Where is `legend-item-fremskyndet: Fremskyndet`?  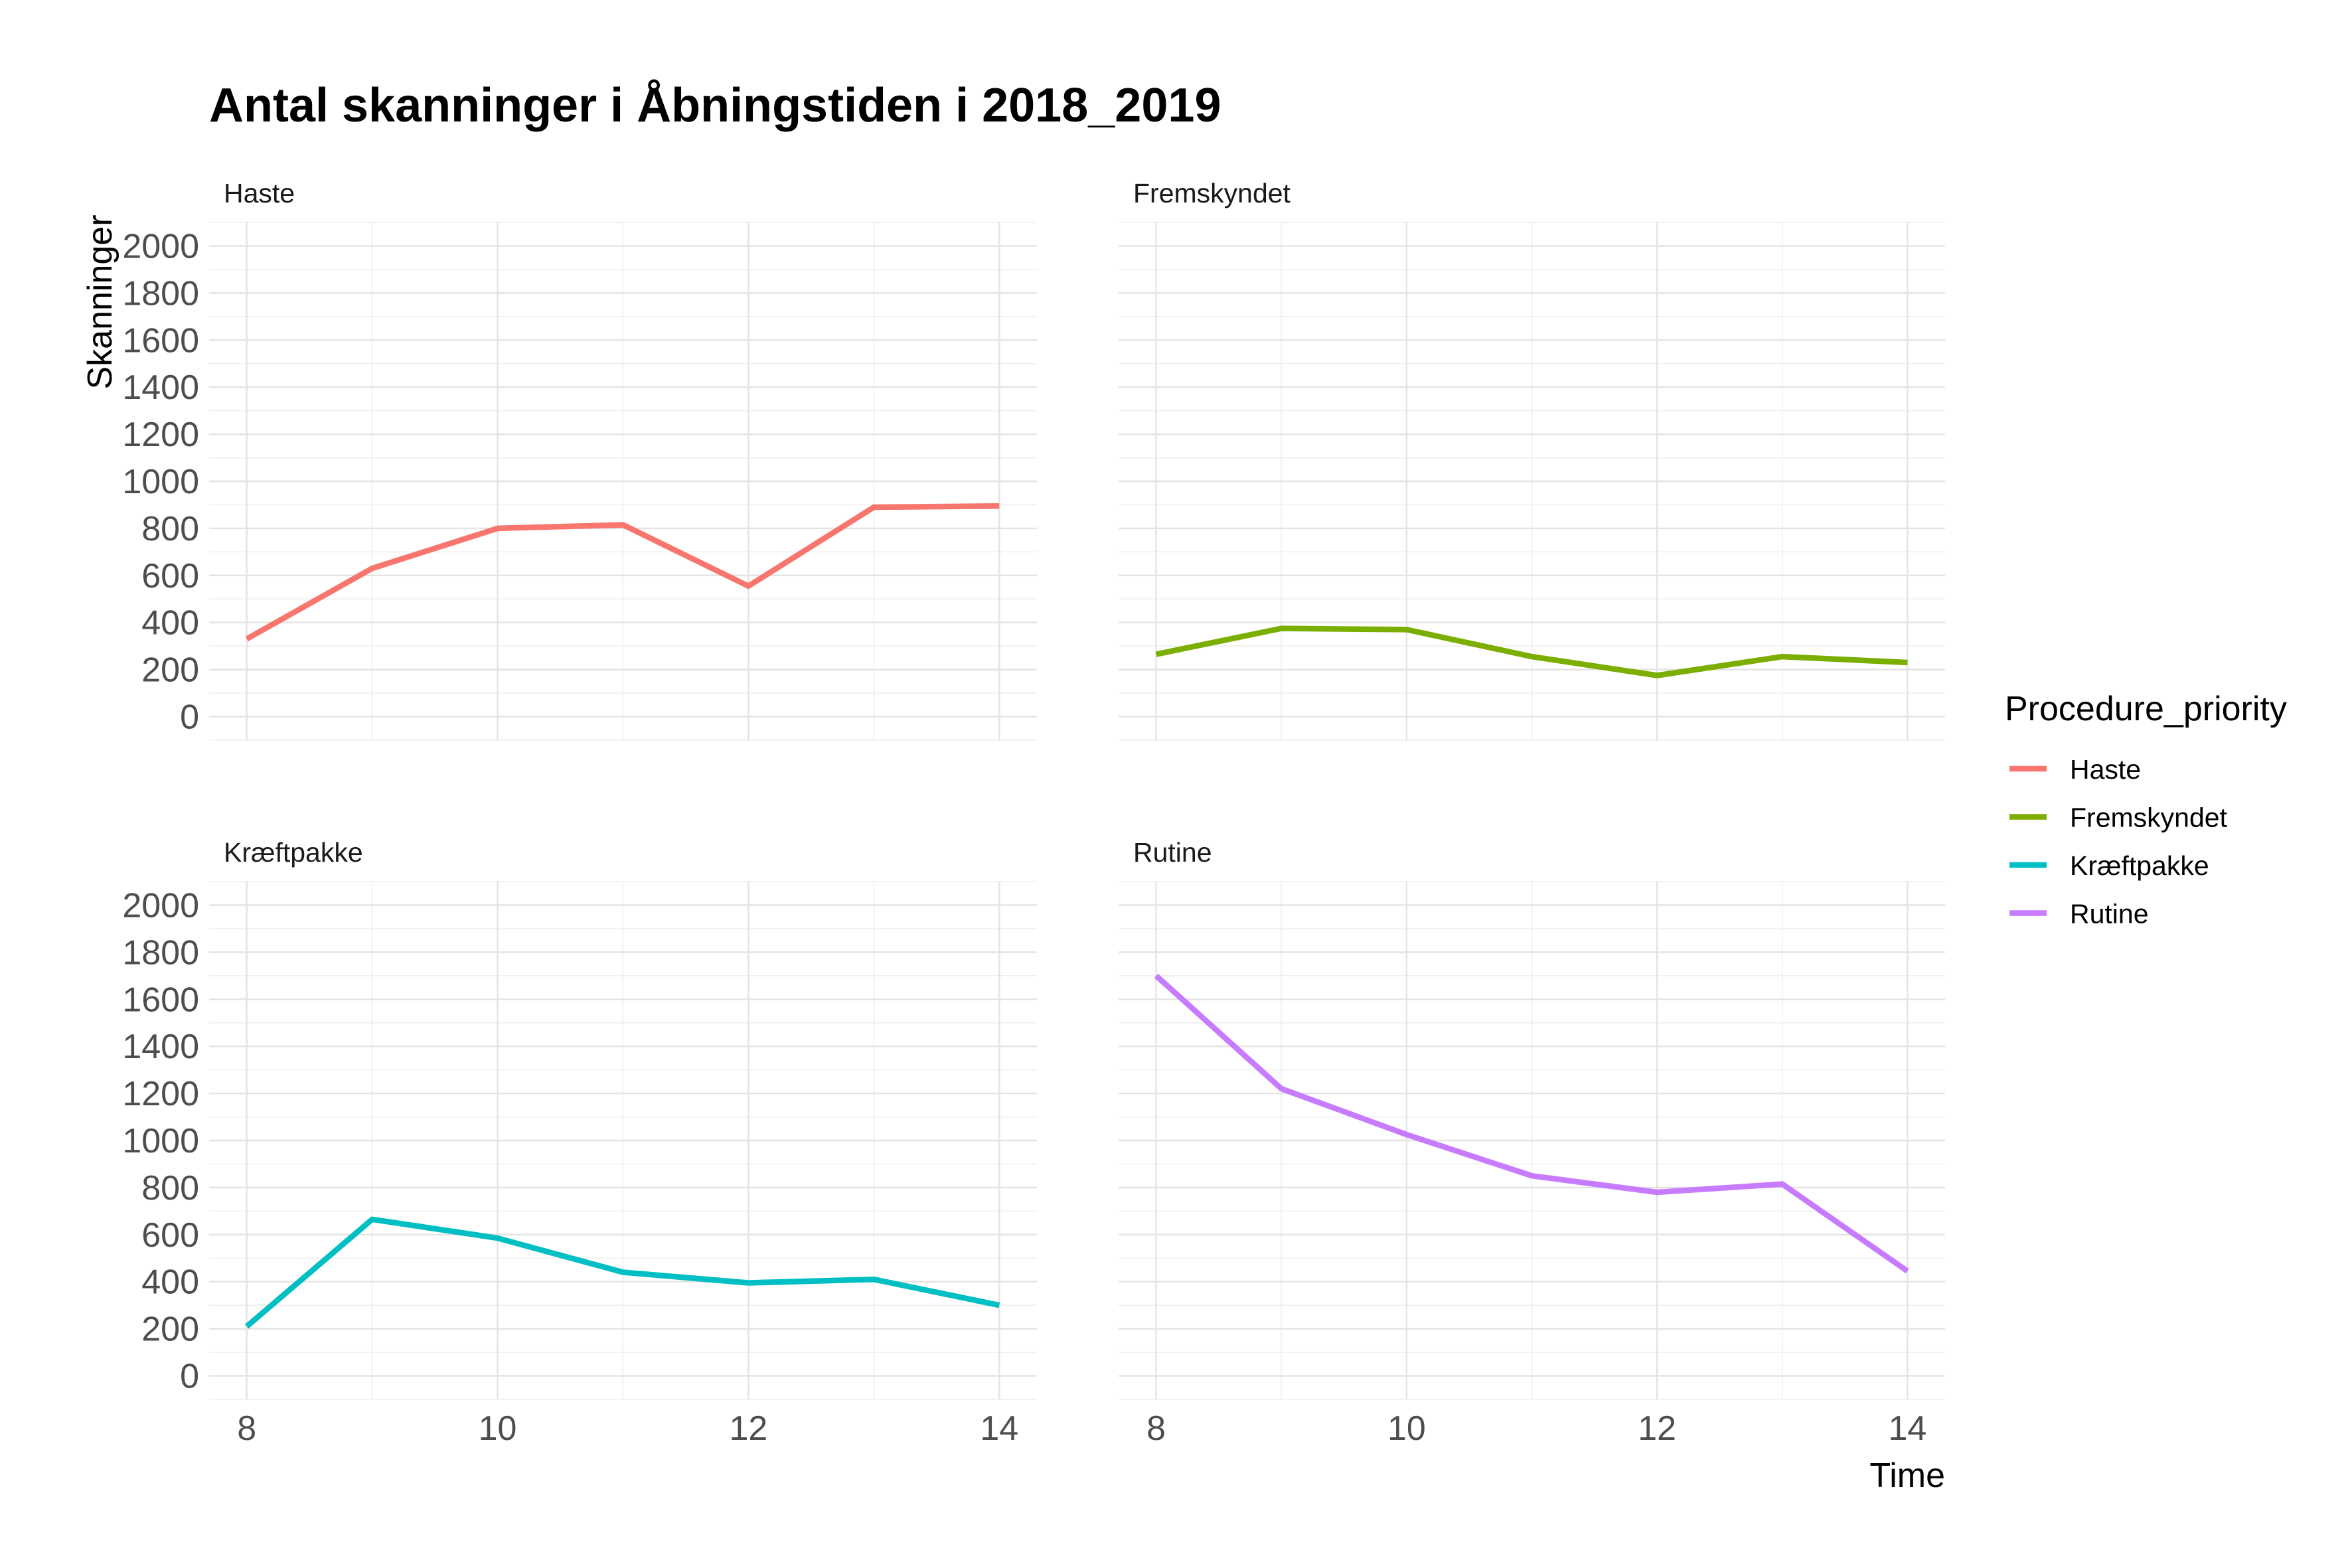 legend-item-fremskyndet: Fremskyndet is located at coordinates (2119, 818).